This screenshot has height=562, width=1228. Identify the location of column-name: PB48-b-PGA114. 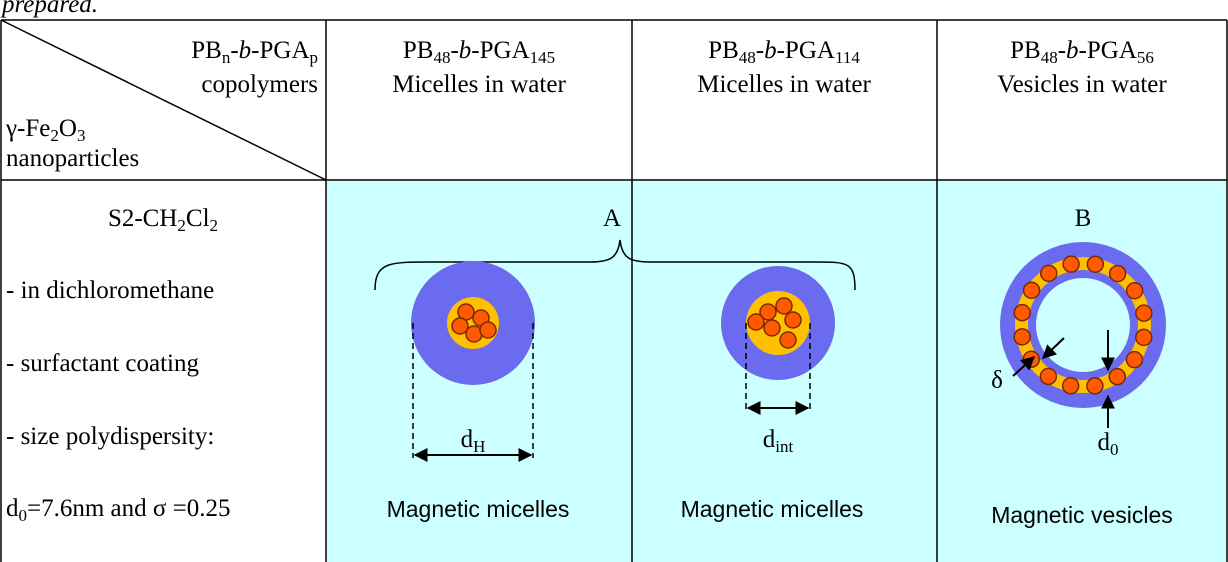
(784, 52).